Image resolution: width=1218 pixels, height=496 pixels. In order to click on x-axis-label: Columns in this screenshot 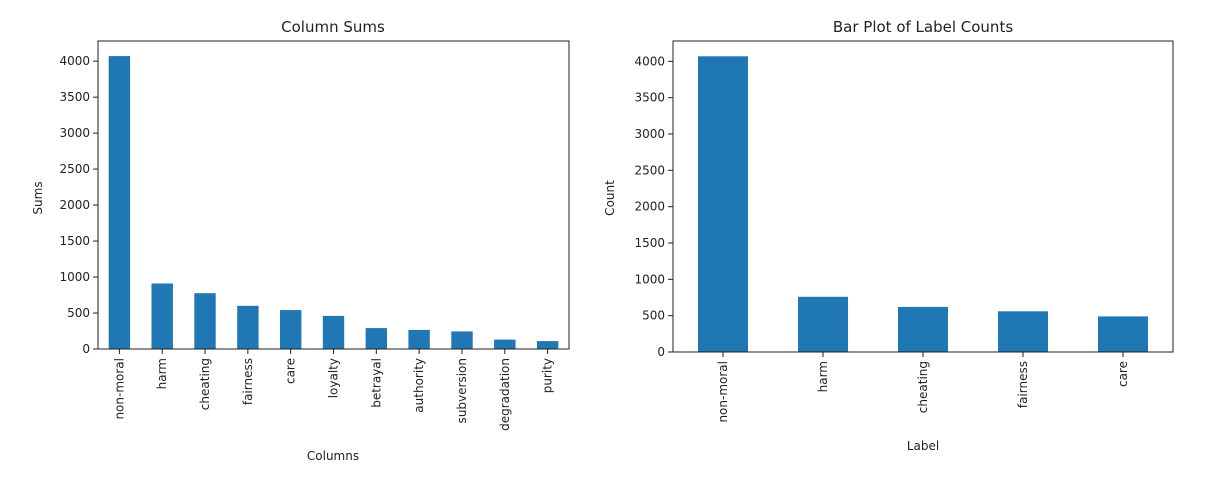, I will do `click(333, 456)`.